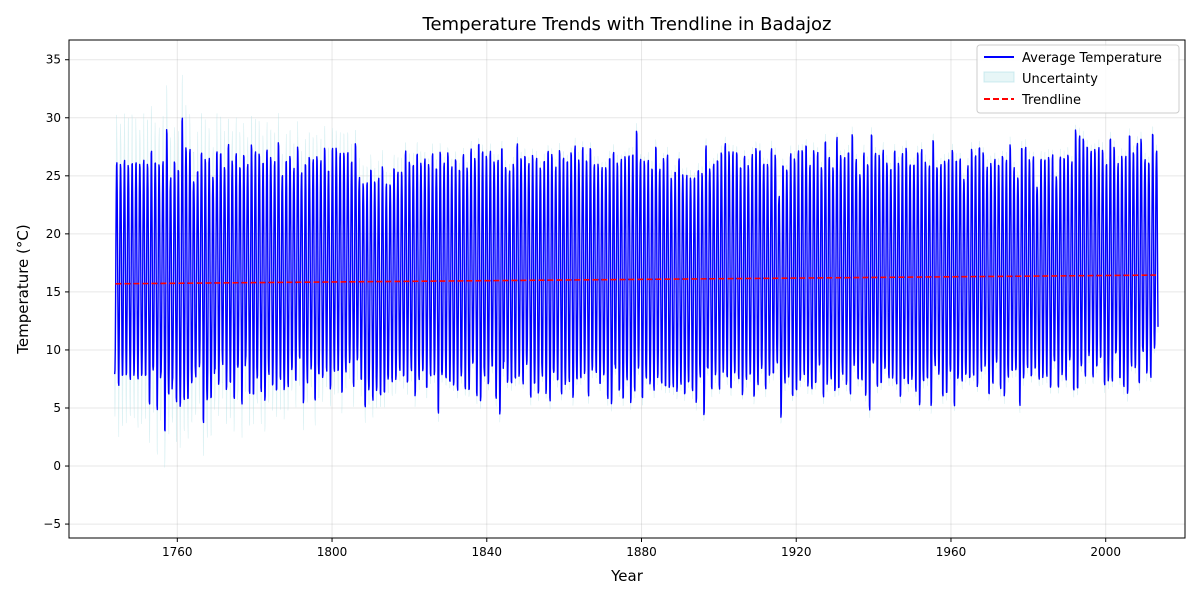 Image resolution: width=1200 pixels, height=600 pixels. Describe the element at coordinates (1105, 552) in the screenshot. I see `x-tick-label: 2000` at that location.